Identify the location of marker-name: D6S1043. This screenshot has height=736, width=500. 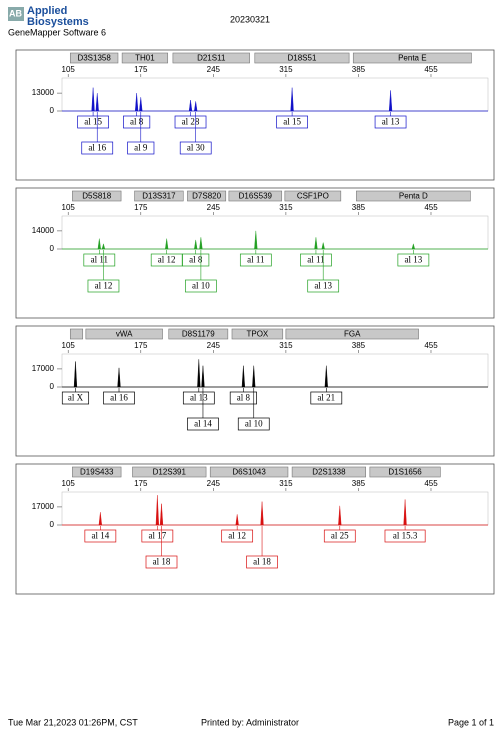
(249, 472).